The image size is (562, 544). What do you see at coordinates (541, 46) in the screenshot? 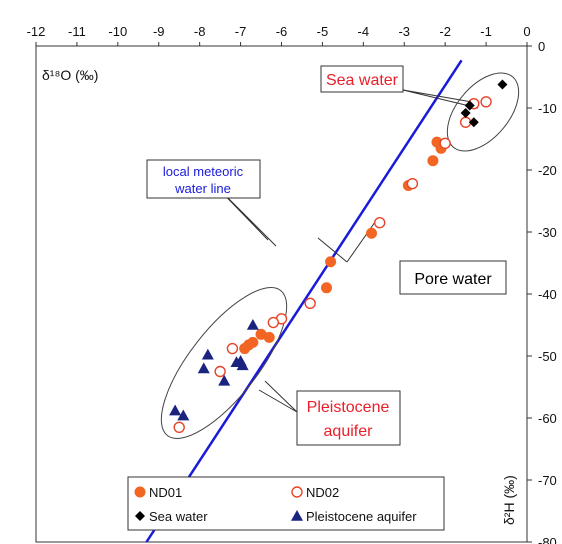
I see `y-tick-label: 0` at bounding box center [541, 46].